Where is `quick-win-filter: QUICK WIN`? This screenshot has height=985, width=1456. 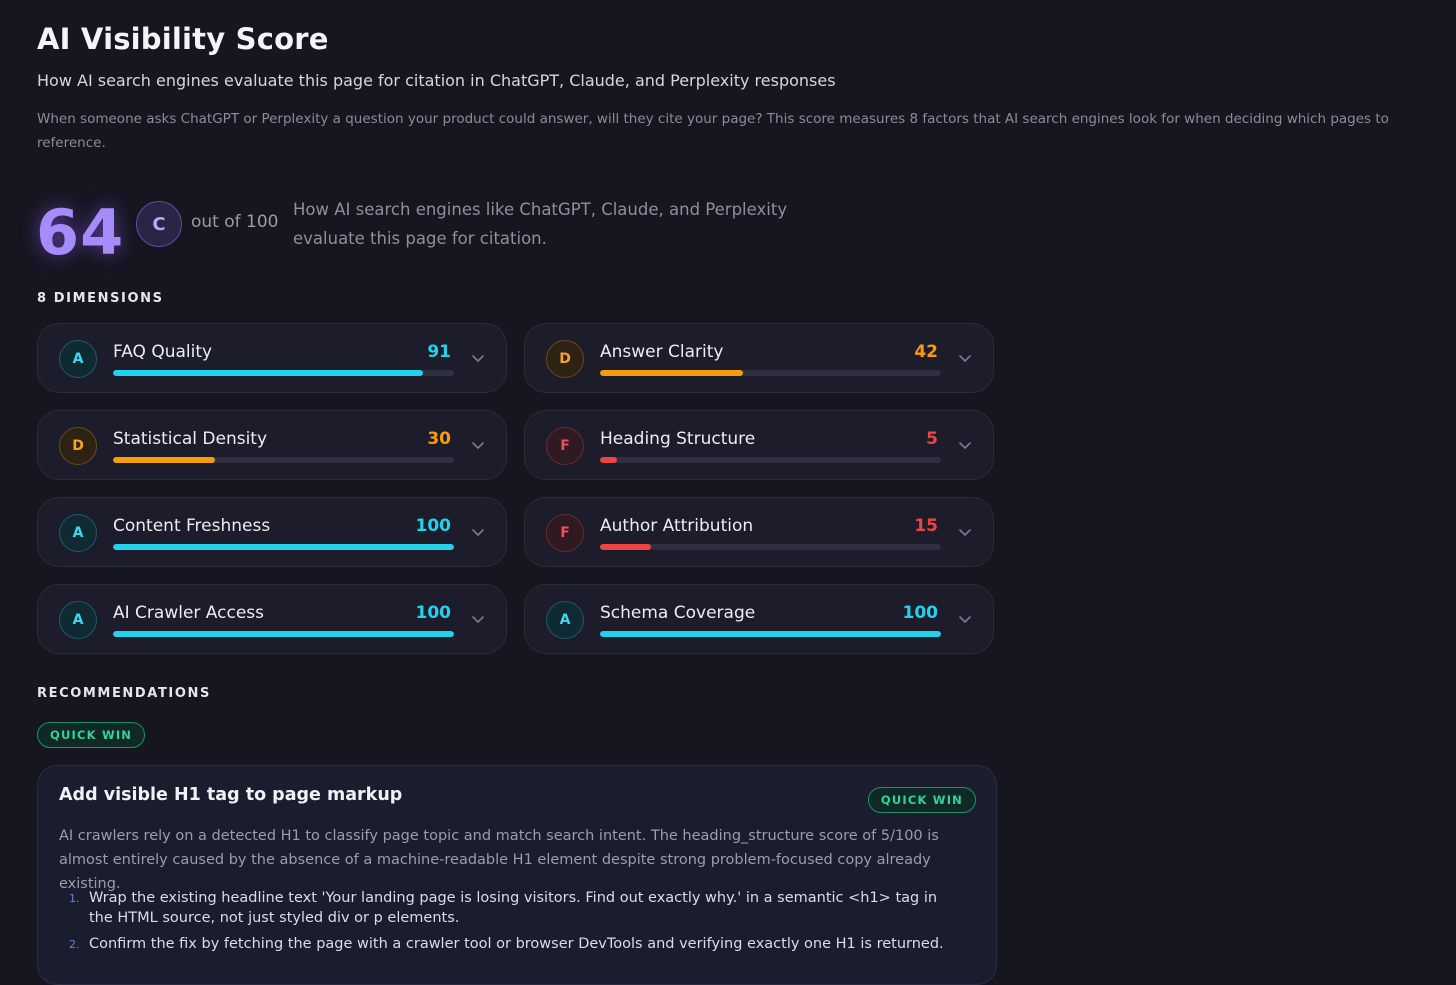
quick-win-filter: QUICK WIN is located at coordinates (91, 735).